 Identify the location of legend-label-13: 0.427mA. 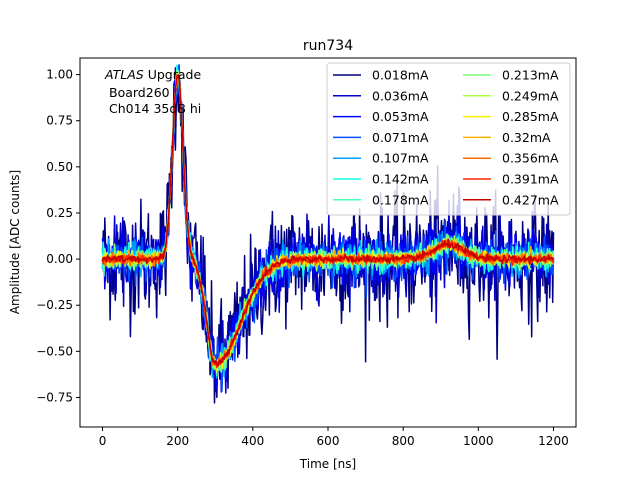
(530, 199).